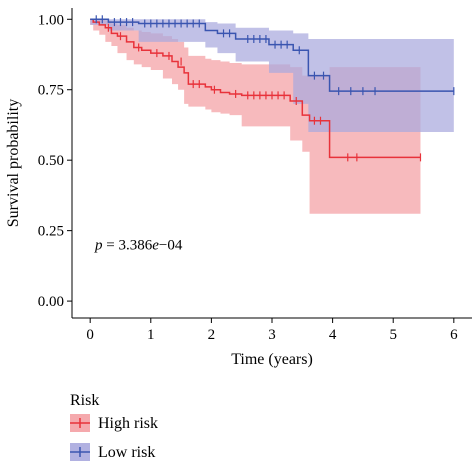  I want to click on x-tick-label: 6, so click(454, 335).